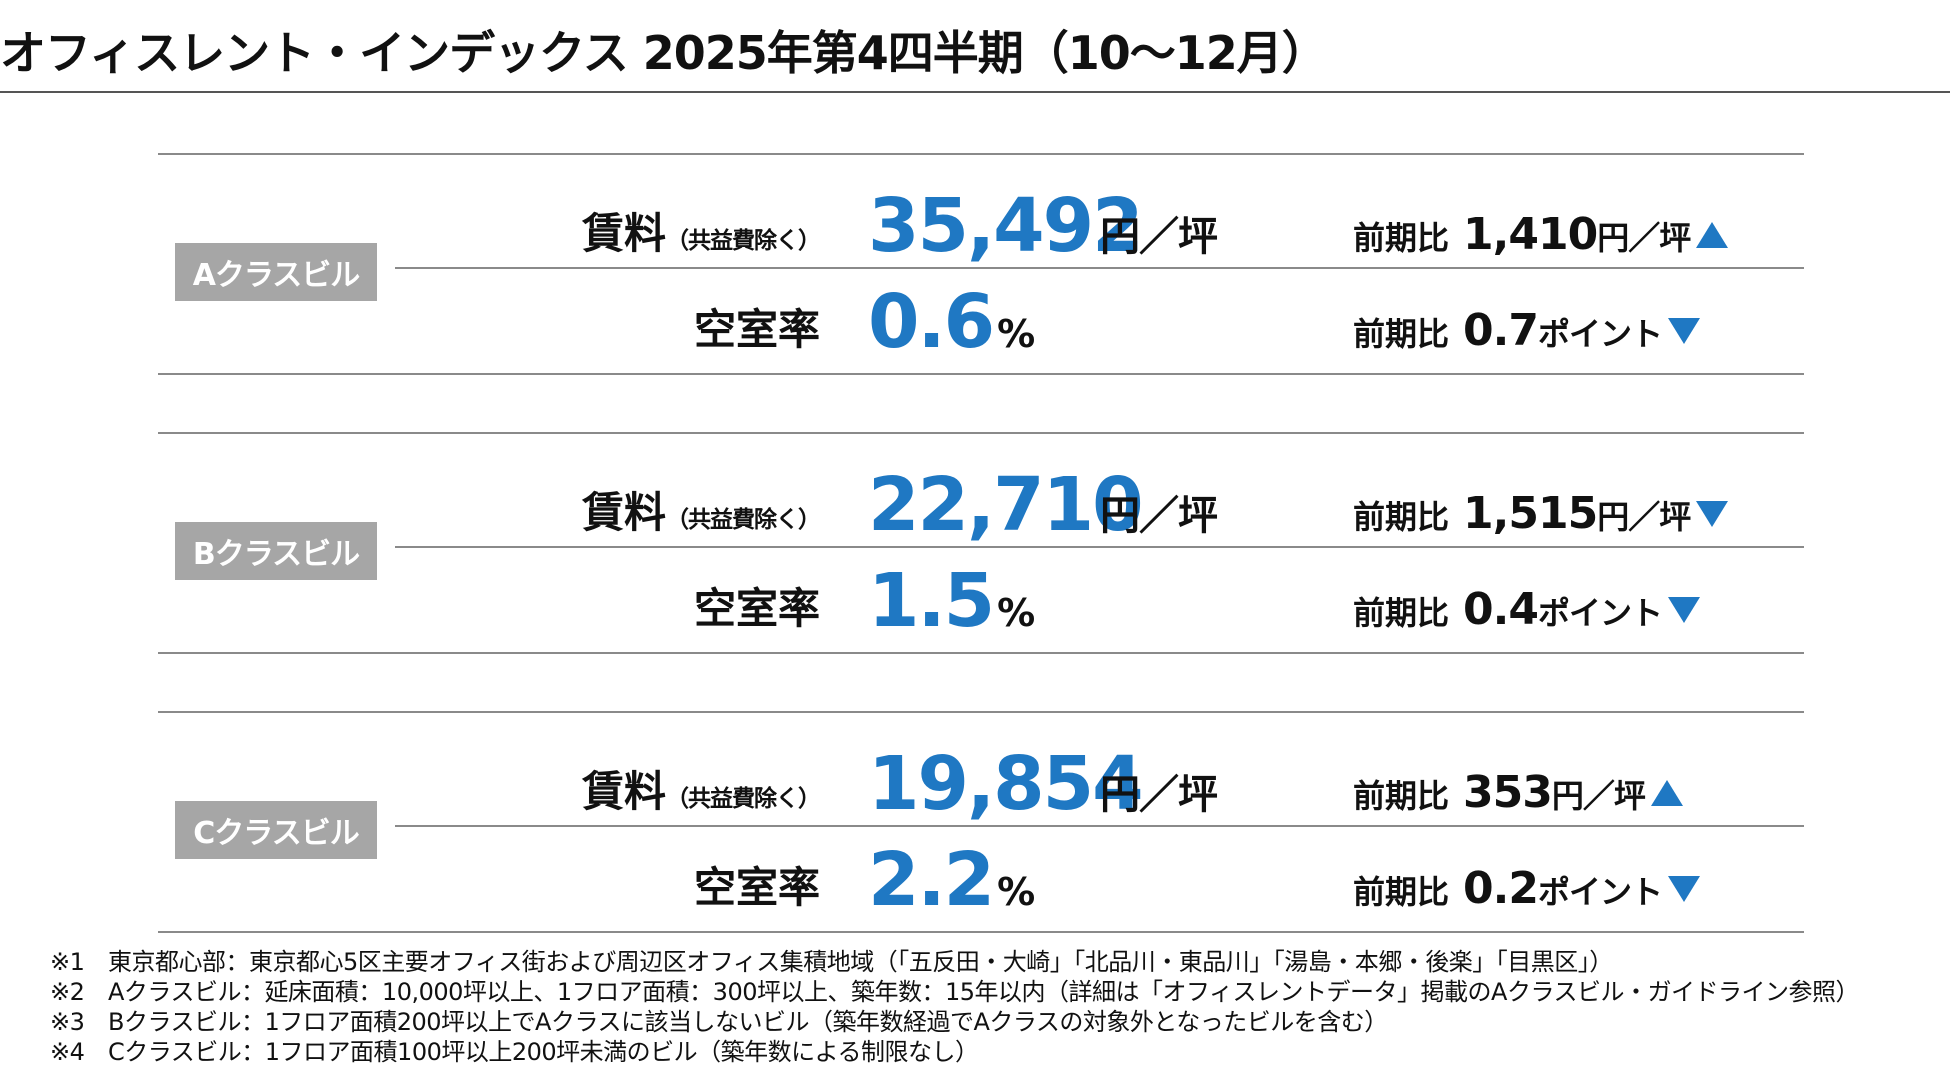 This screenshot has height=1085, width=1950. I want to click on vacancy-row: 空室率 1.5% 前期比 0.4 ポイント, so click(975, 604).